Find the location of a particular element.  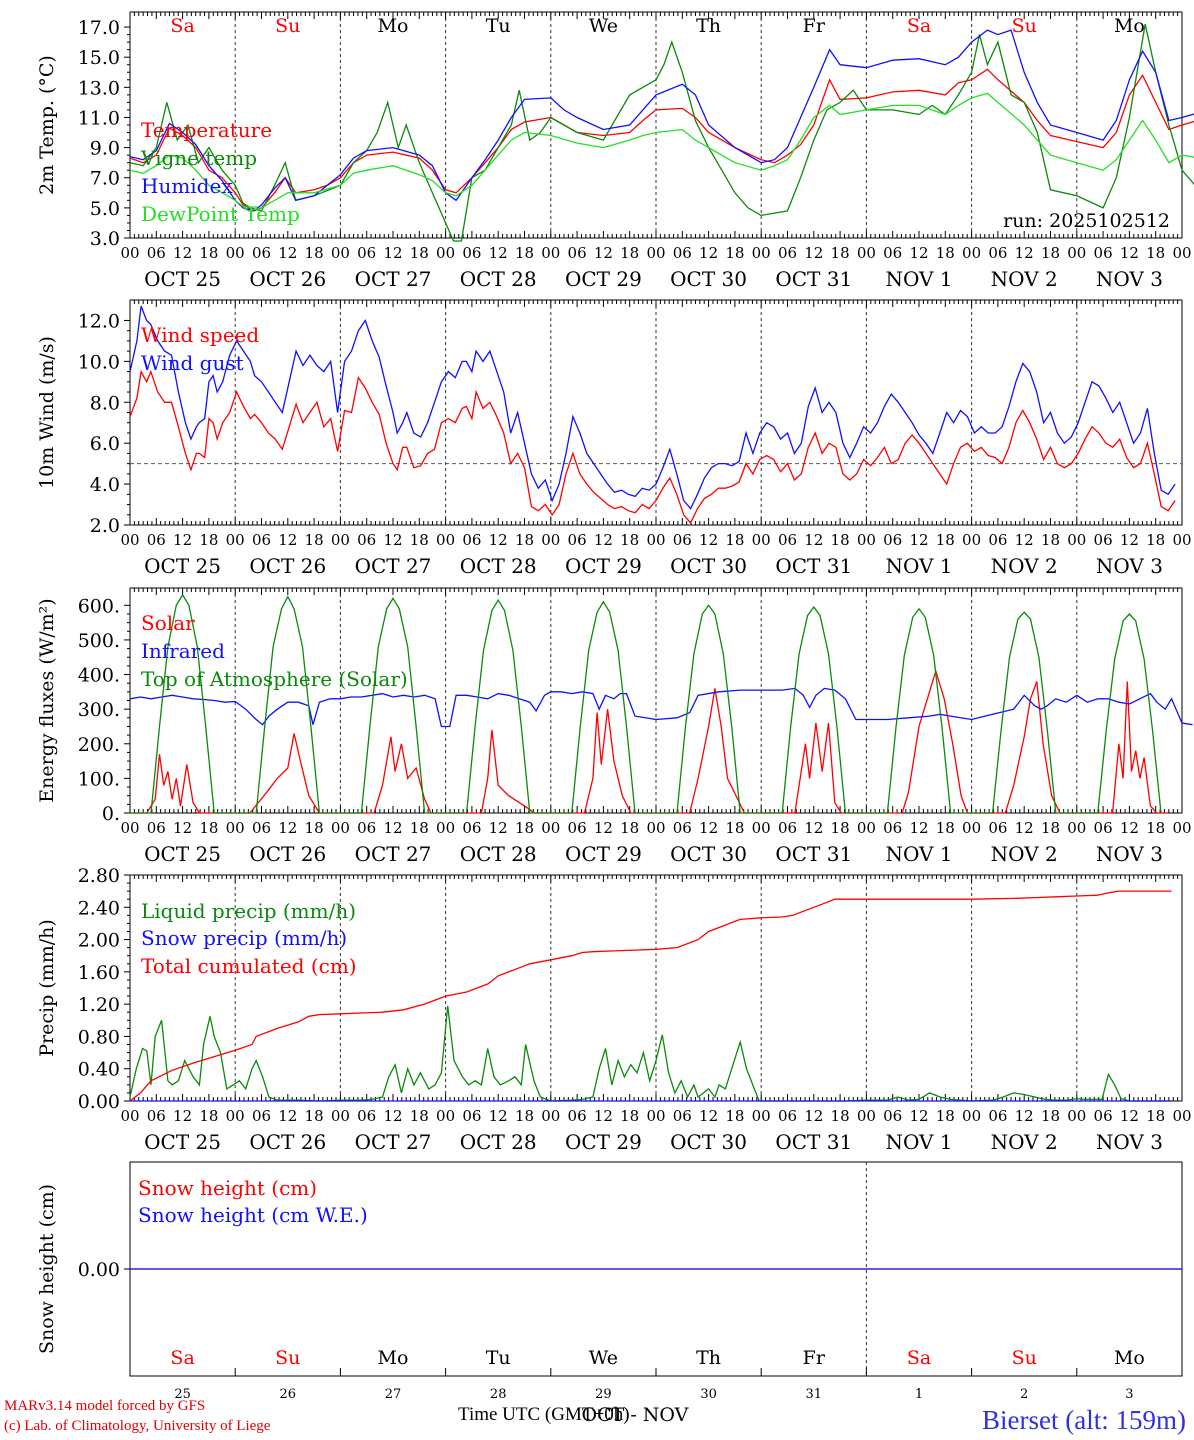

legend-entry: Total cumulated (cm) is located at coordinates (249, 966).